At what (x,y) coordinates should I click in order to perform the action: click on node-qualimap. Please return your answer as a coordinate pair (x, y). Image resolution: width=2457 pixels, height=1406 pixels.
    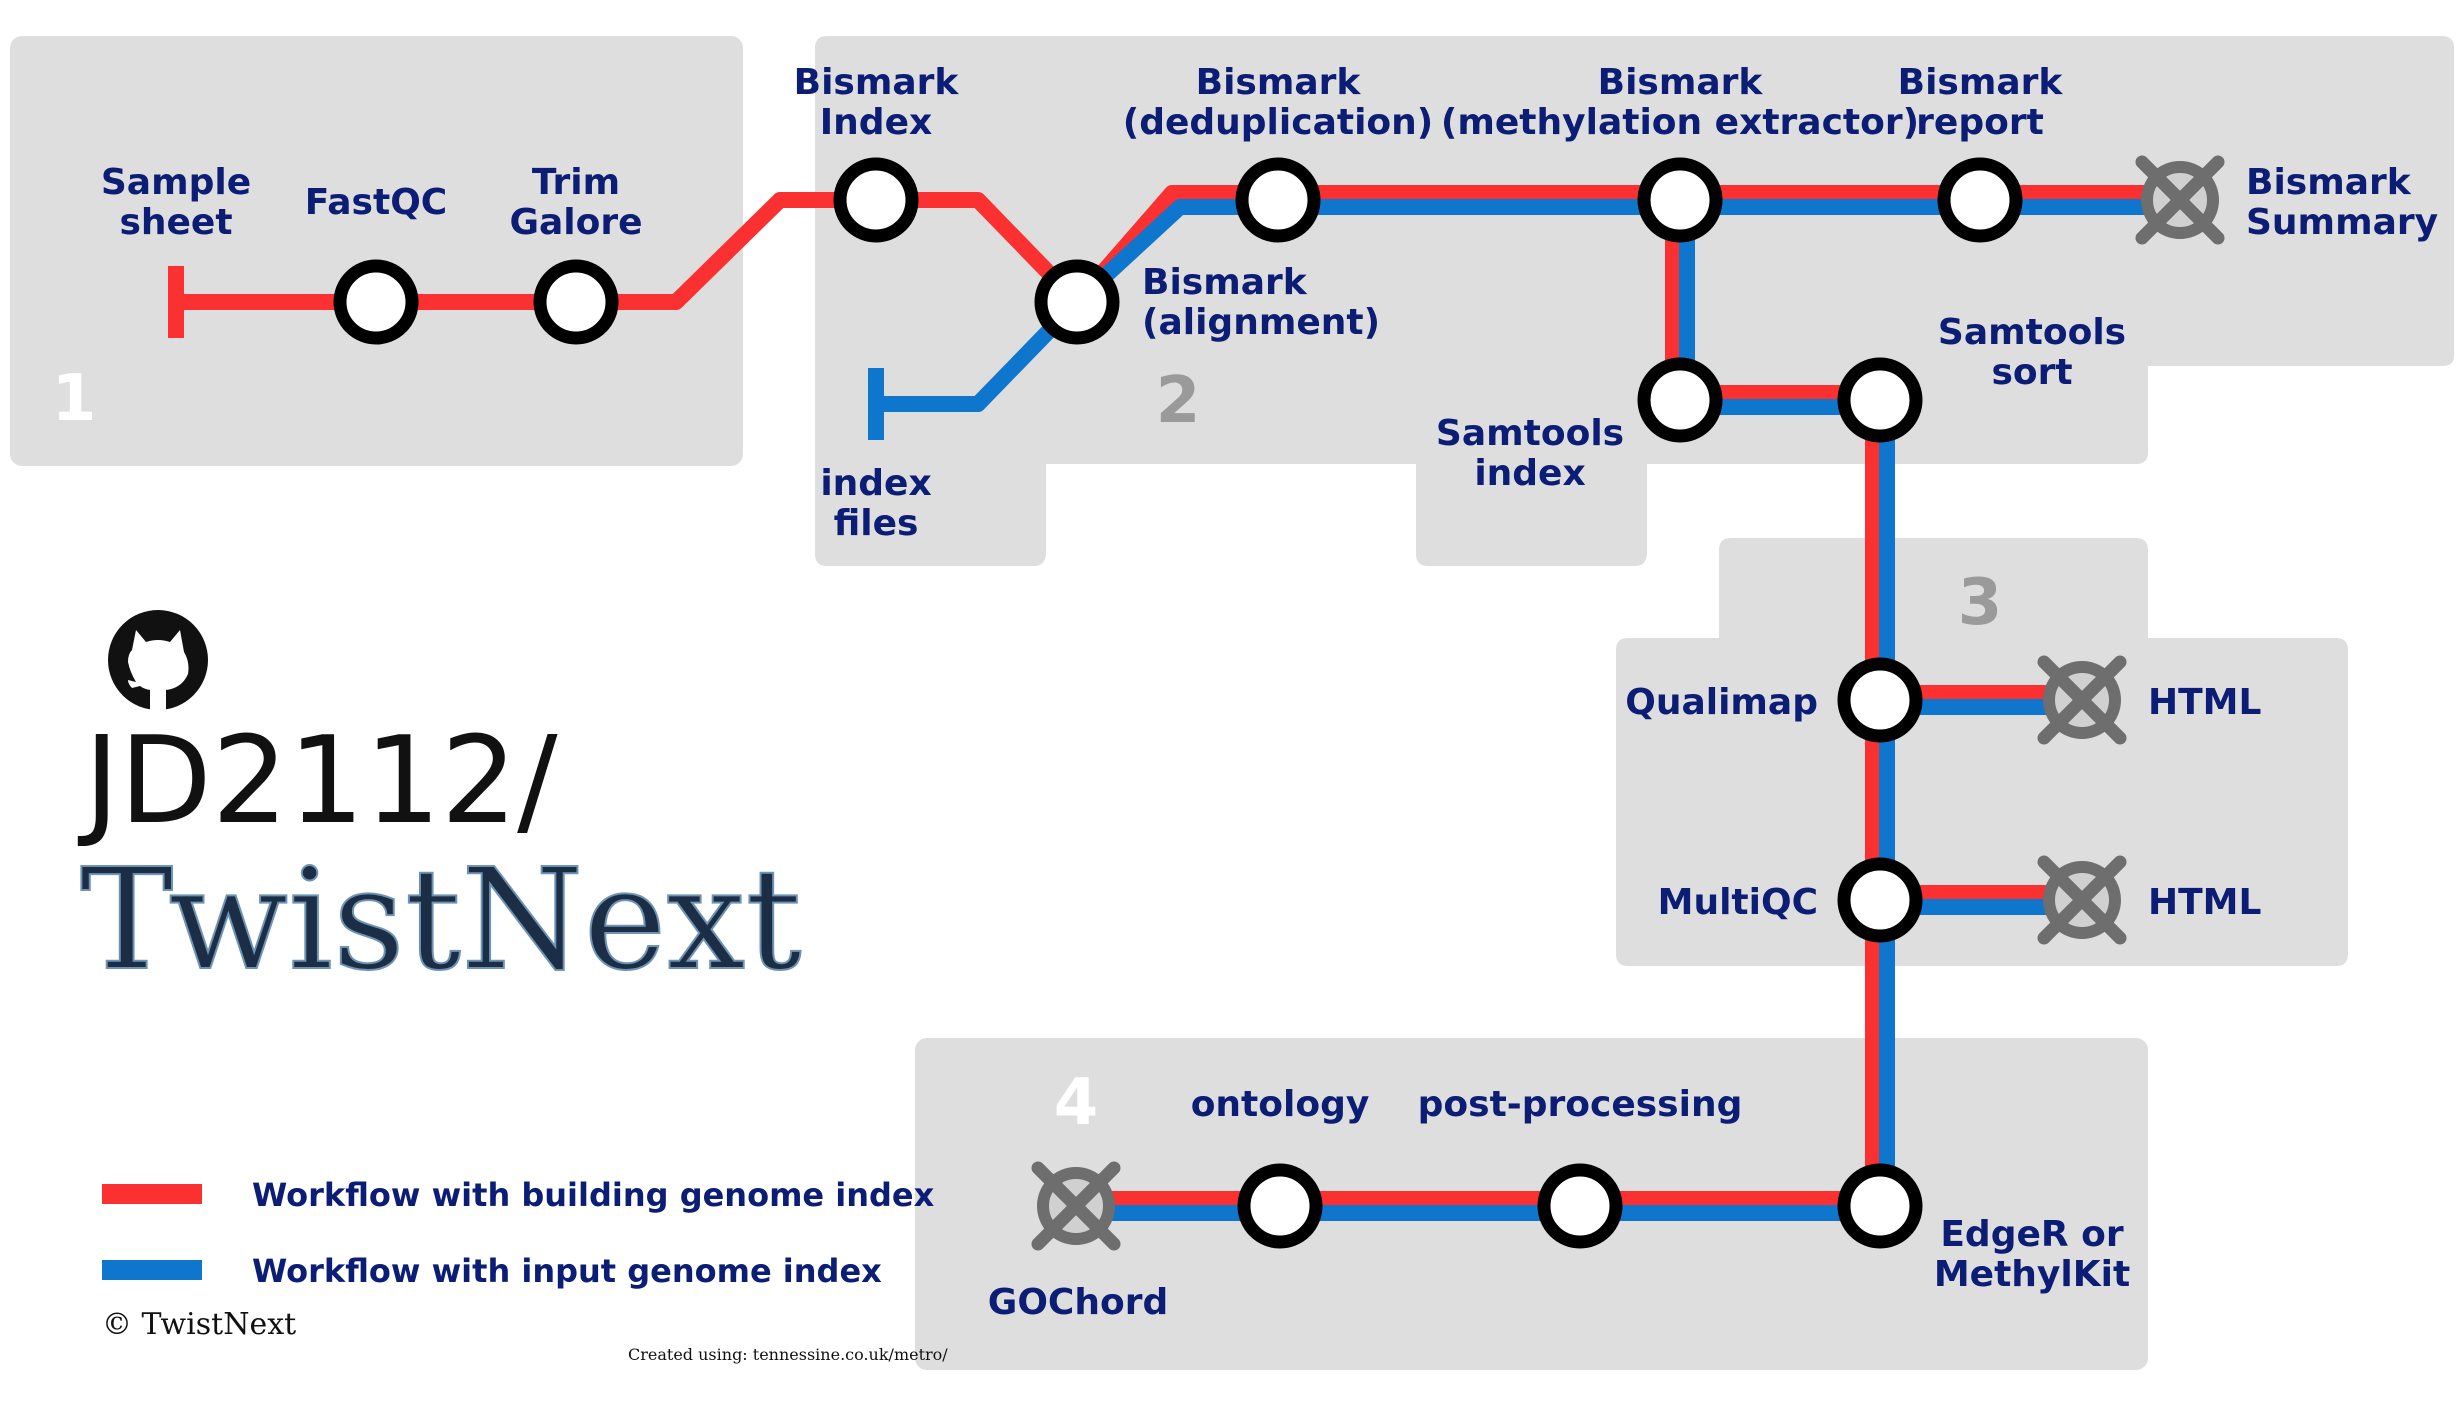
    Looking at the image, I should click on (1880, 700).